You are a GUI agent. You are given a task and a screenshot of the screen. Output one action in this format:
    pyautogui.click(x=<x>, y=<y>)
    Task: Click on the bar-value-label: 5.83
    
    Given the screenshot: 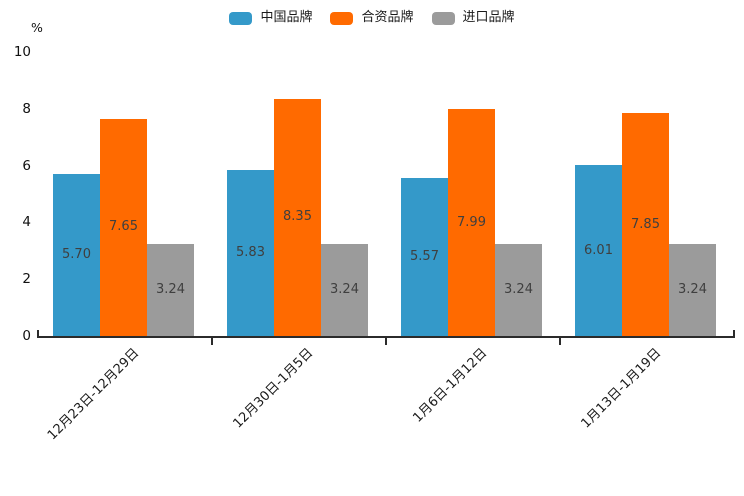 What is the action you would take?
    pyautogui.click(x=250, y=253)
    